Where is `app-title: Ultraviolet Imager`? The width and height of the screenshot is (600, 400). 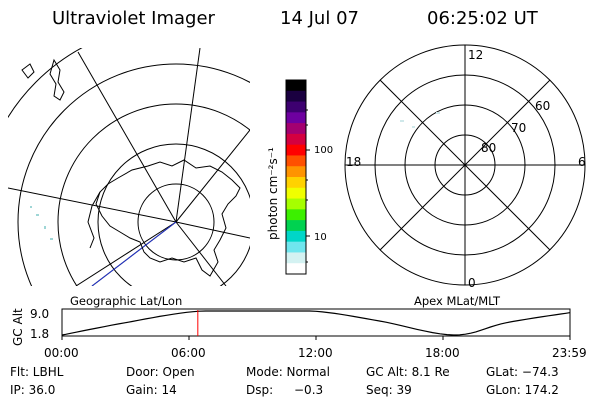
app-title: Ultraviolet Imager is located at coordinates (133, 18).